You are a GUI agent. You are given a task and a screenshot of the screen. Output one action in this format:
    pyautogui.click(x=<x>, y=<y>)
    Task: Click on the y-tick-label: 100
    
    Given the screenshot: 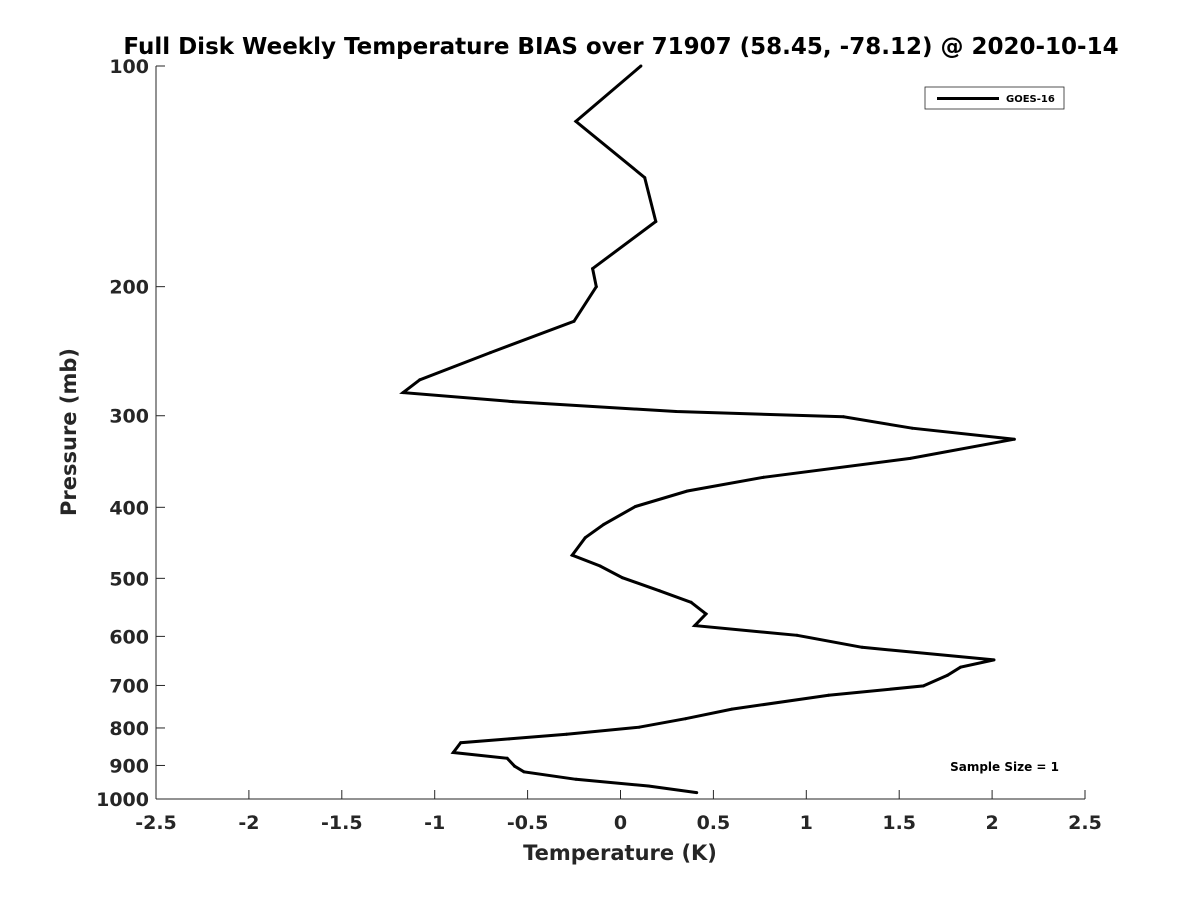 What is the action you would take?
    pyautogui.click(x=129, y=67)
    